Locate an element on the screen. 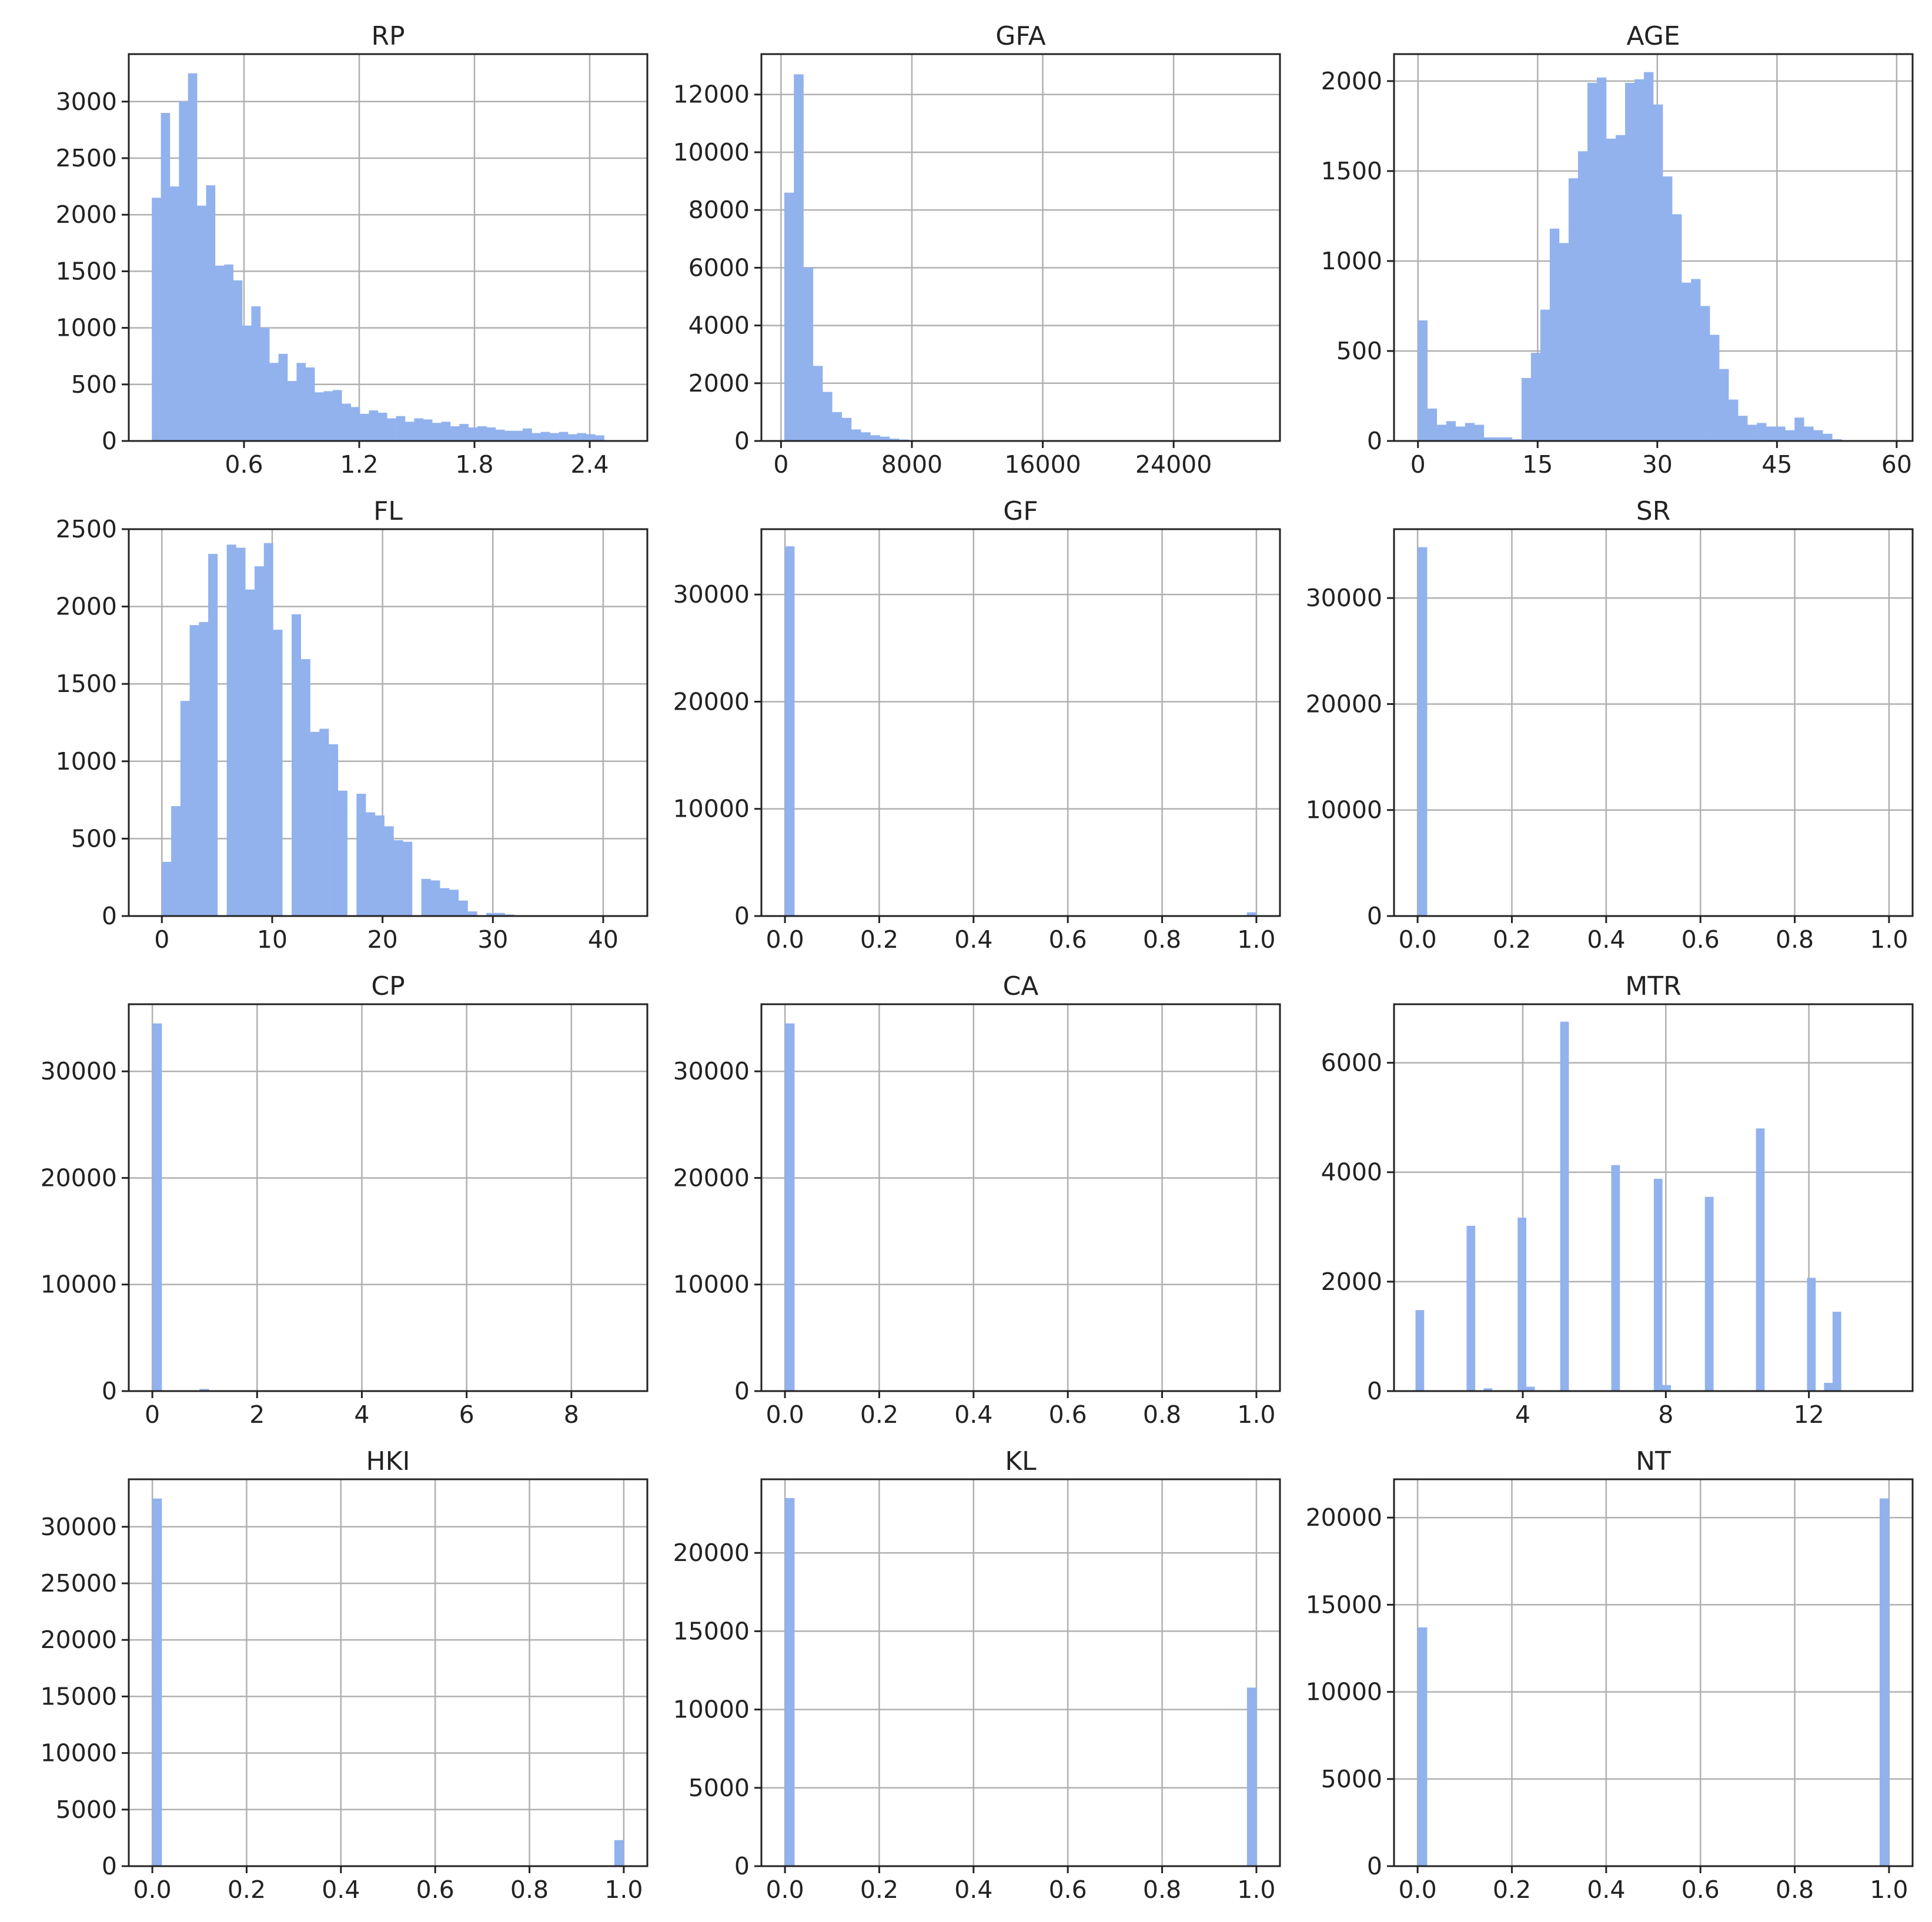 Image resolution: width=1932 pixels, height=1922 pixels. chart-title: NT is located at coordinates (1653, 1461).